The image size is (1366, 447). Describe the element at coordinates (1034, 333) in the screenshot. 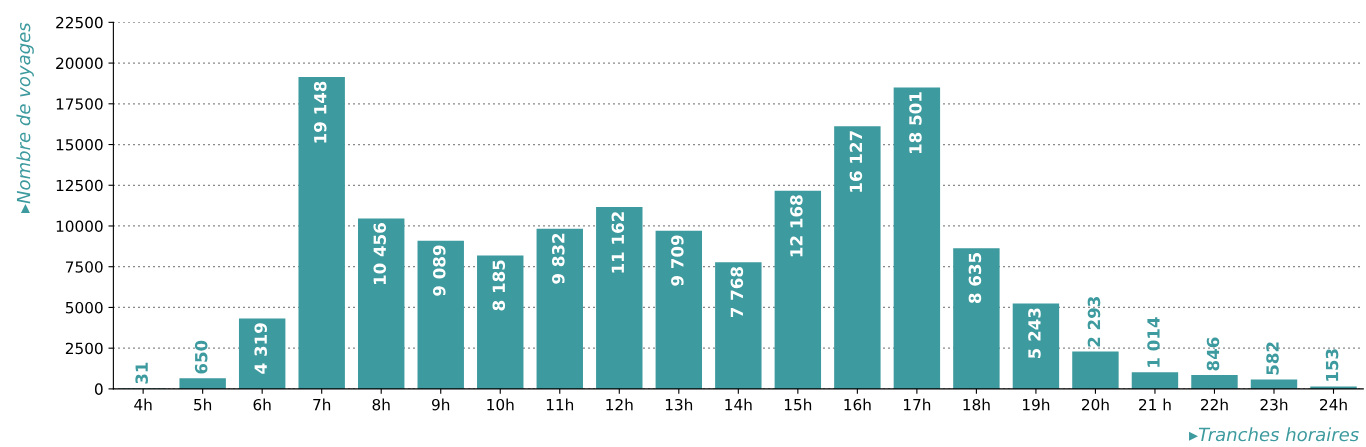

I see `data-label: 5 243` at that location.